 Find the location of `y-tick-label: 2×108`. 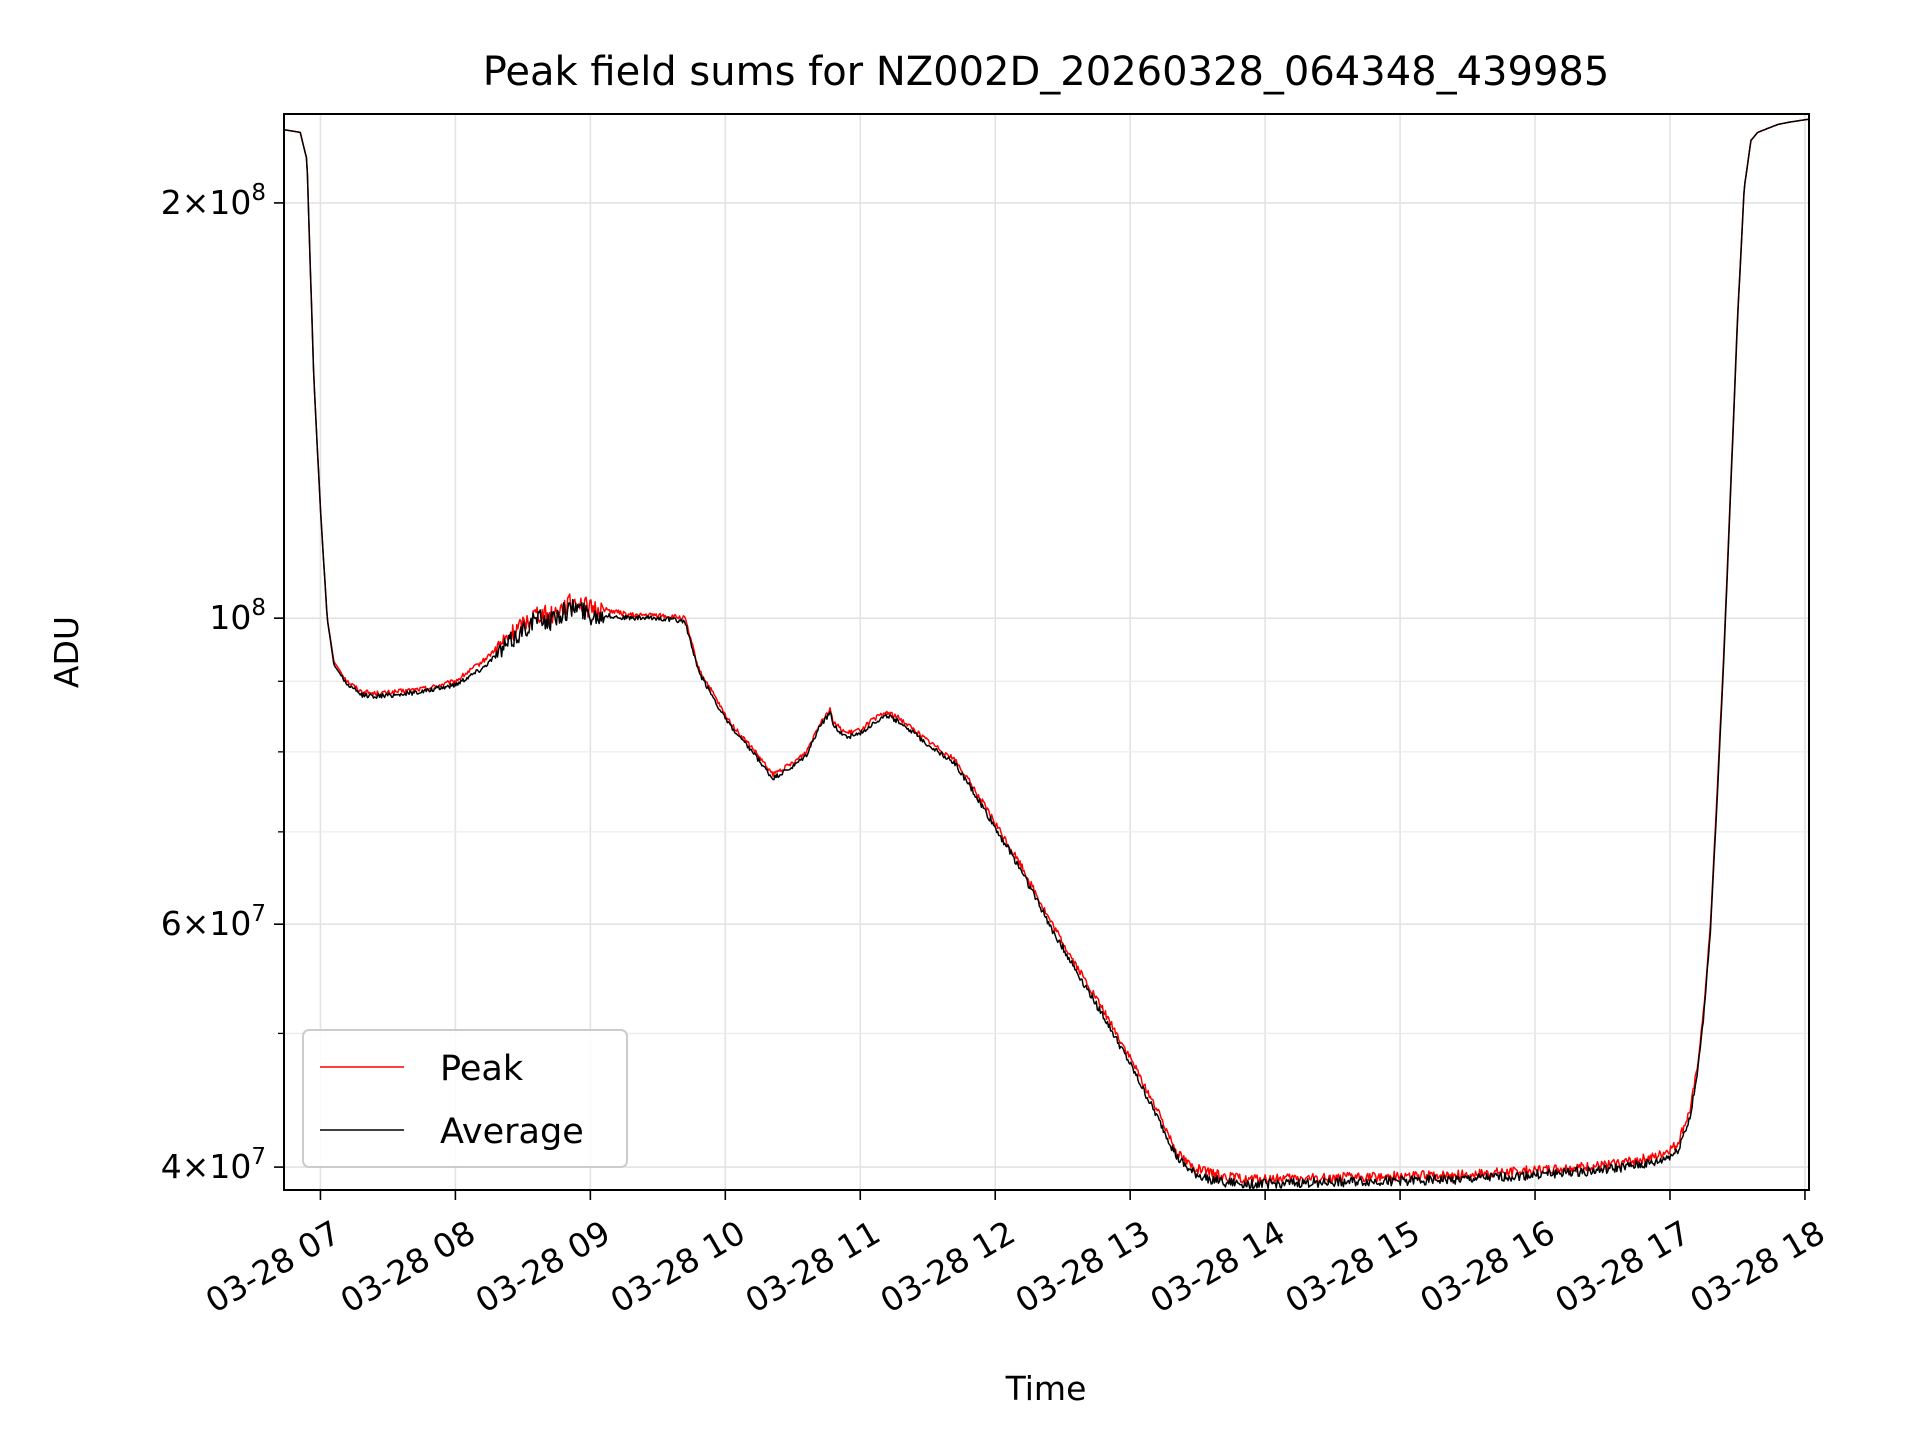

y-tick-label: 2×108 is located at coordinates (213, 201).